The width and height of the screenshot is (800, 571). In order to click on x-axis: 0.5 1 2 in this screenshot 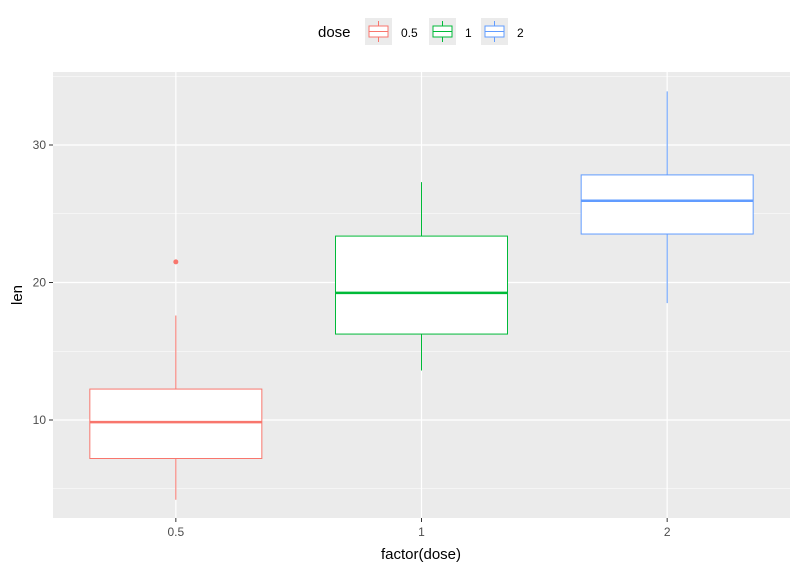, I will do `click(419, 528)`.